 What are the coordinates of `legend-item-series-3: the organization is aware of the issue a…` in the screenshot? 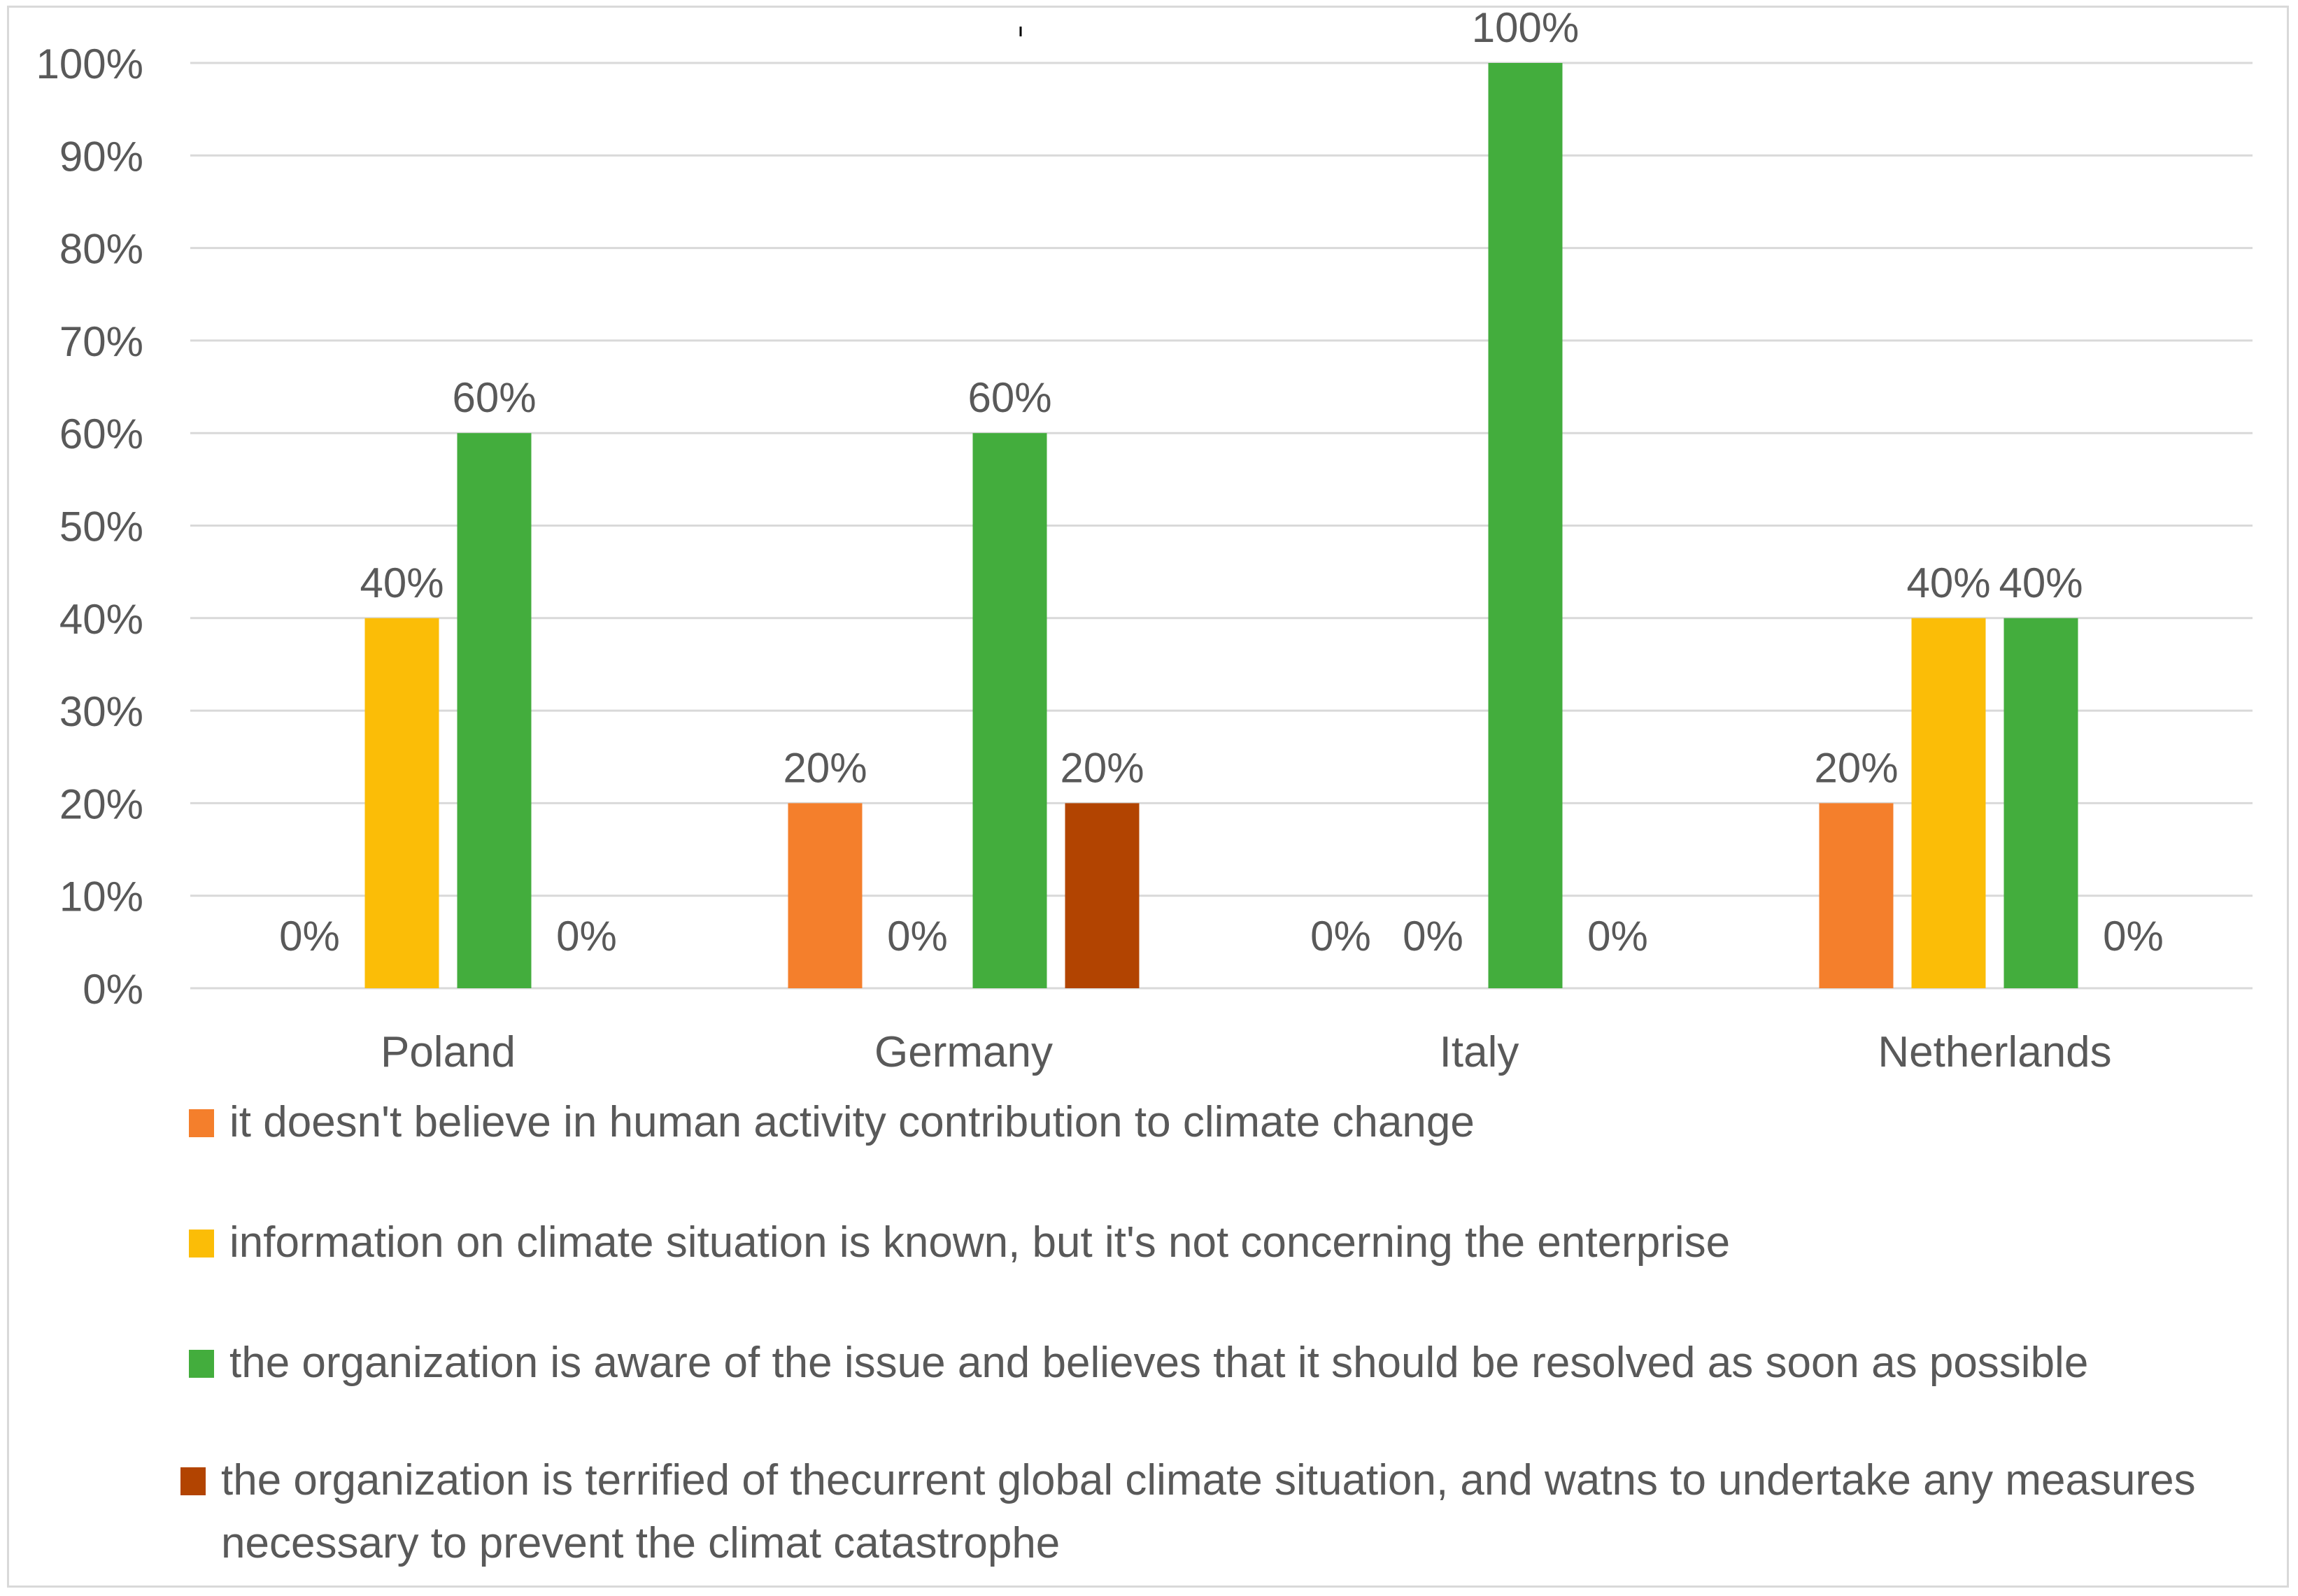 It's located at (1176, 1363).